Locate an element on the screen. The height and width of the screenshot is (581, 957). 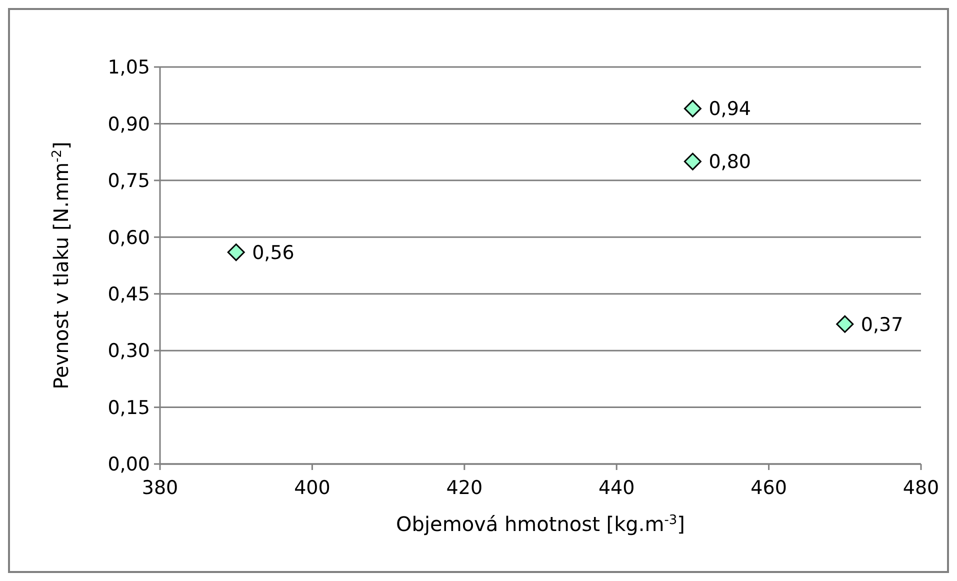
x-tick-label: 460 is located at coordinates (768, 488).